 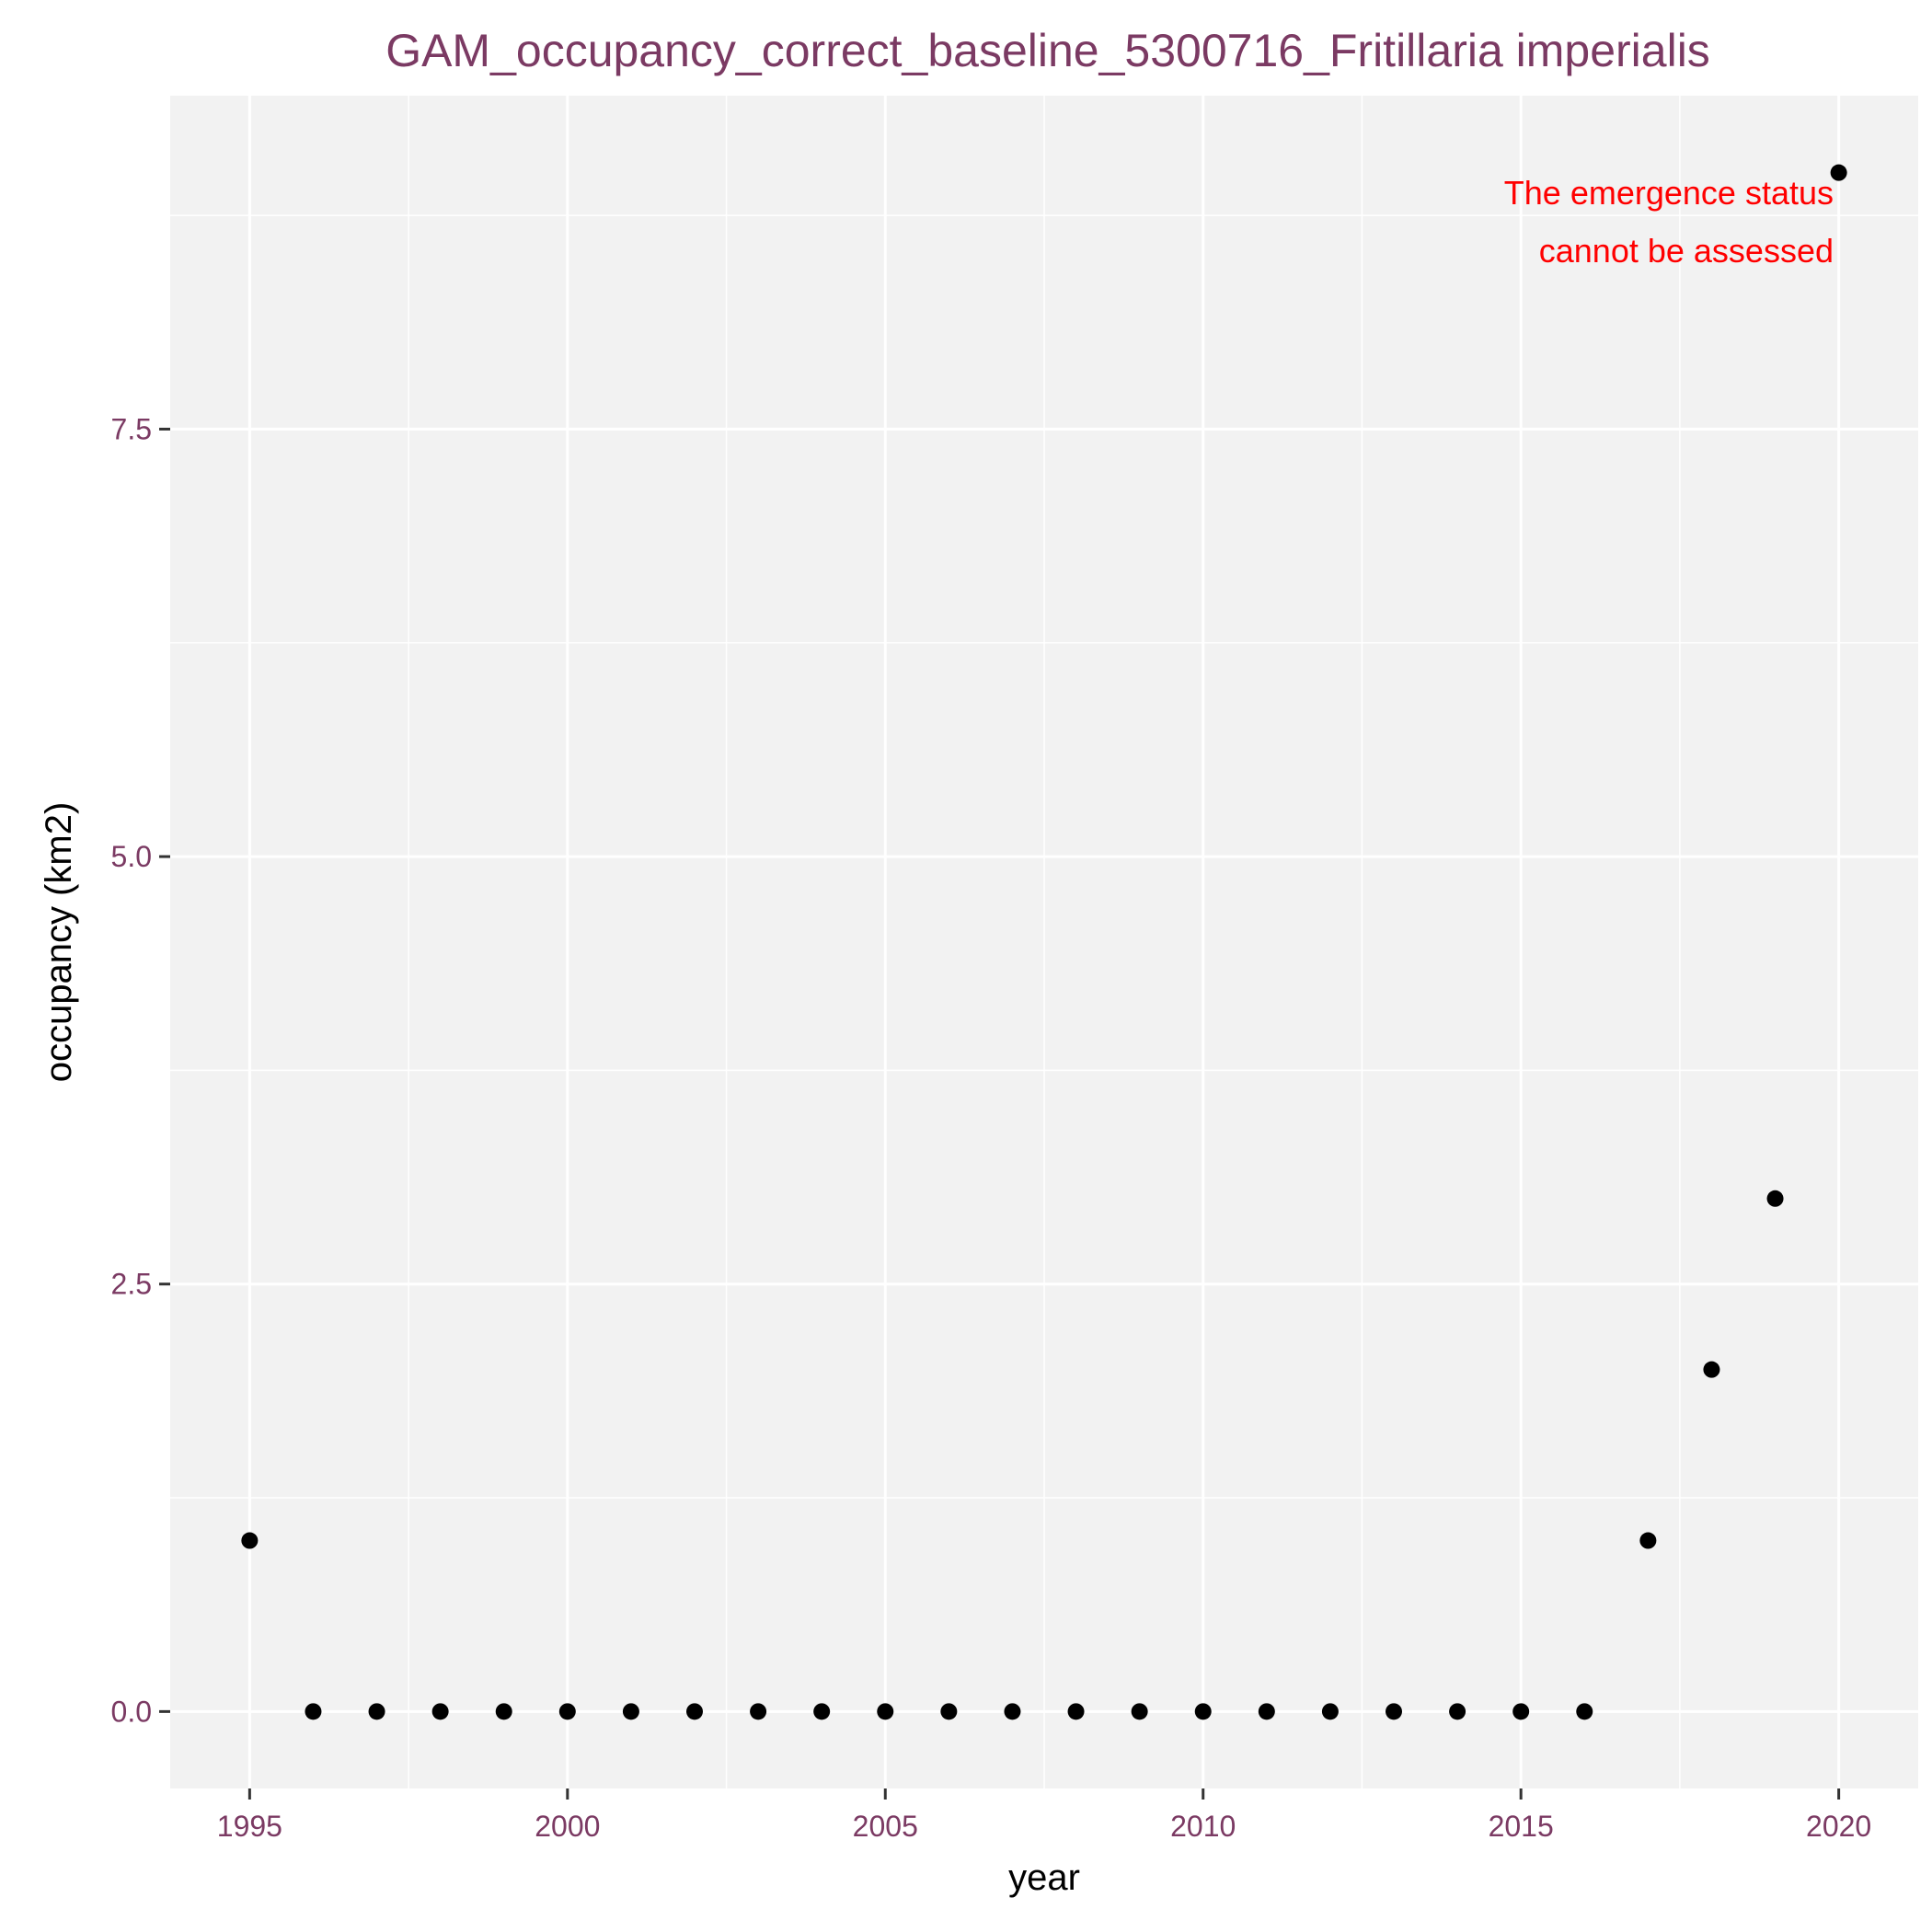 I want to click on x-tick-label: 2015, so click(x=1521, y=1826).